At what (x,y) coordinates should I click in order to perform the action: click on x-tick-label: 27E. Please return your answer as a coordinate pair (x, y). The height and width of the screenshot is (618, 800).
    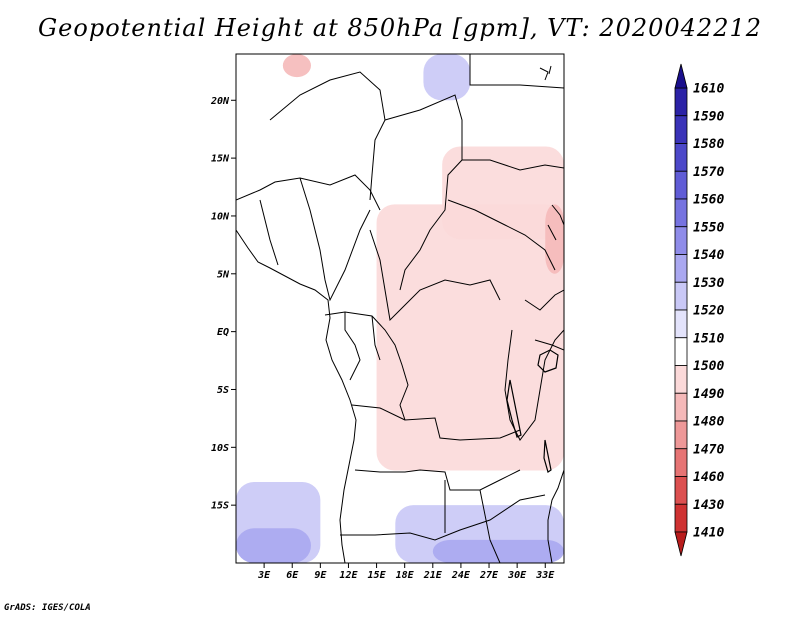
    Looking at the image, I should click on (489, 575).